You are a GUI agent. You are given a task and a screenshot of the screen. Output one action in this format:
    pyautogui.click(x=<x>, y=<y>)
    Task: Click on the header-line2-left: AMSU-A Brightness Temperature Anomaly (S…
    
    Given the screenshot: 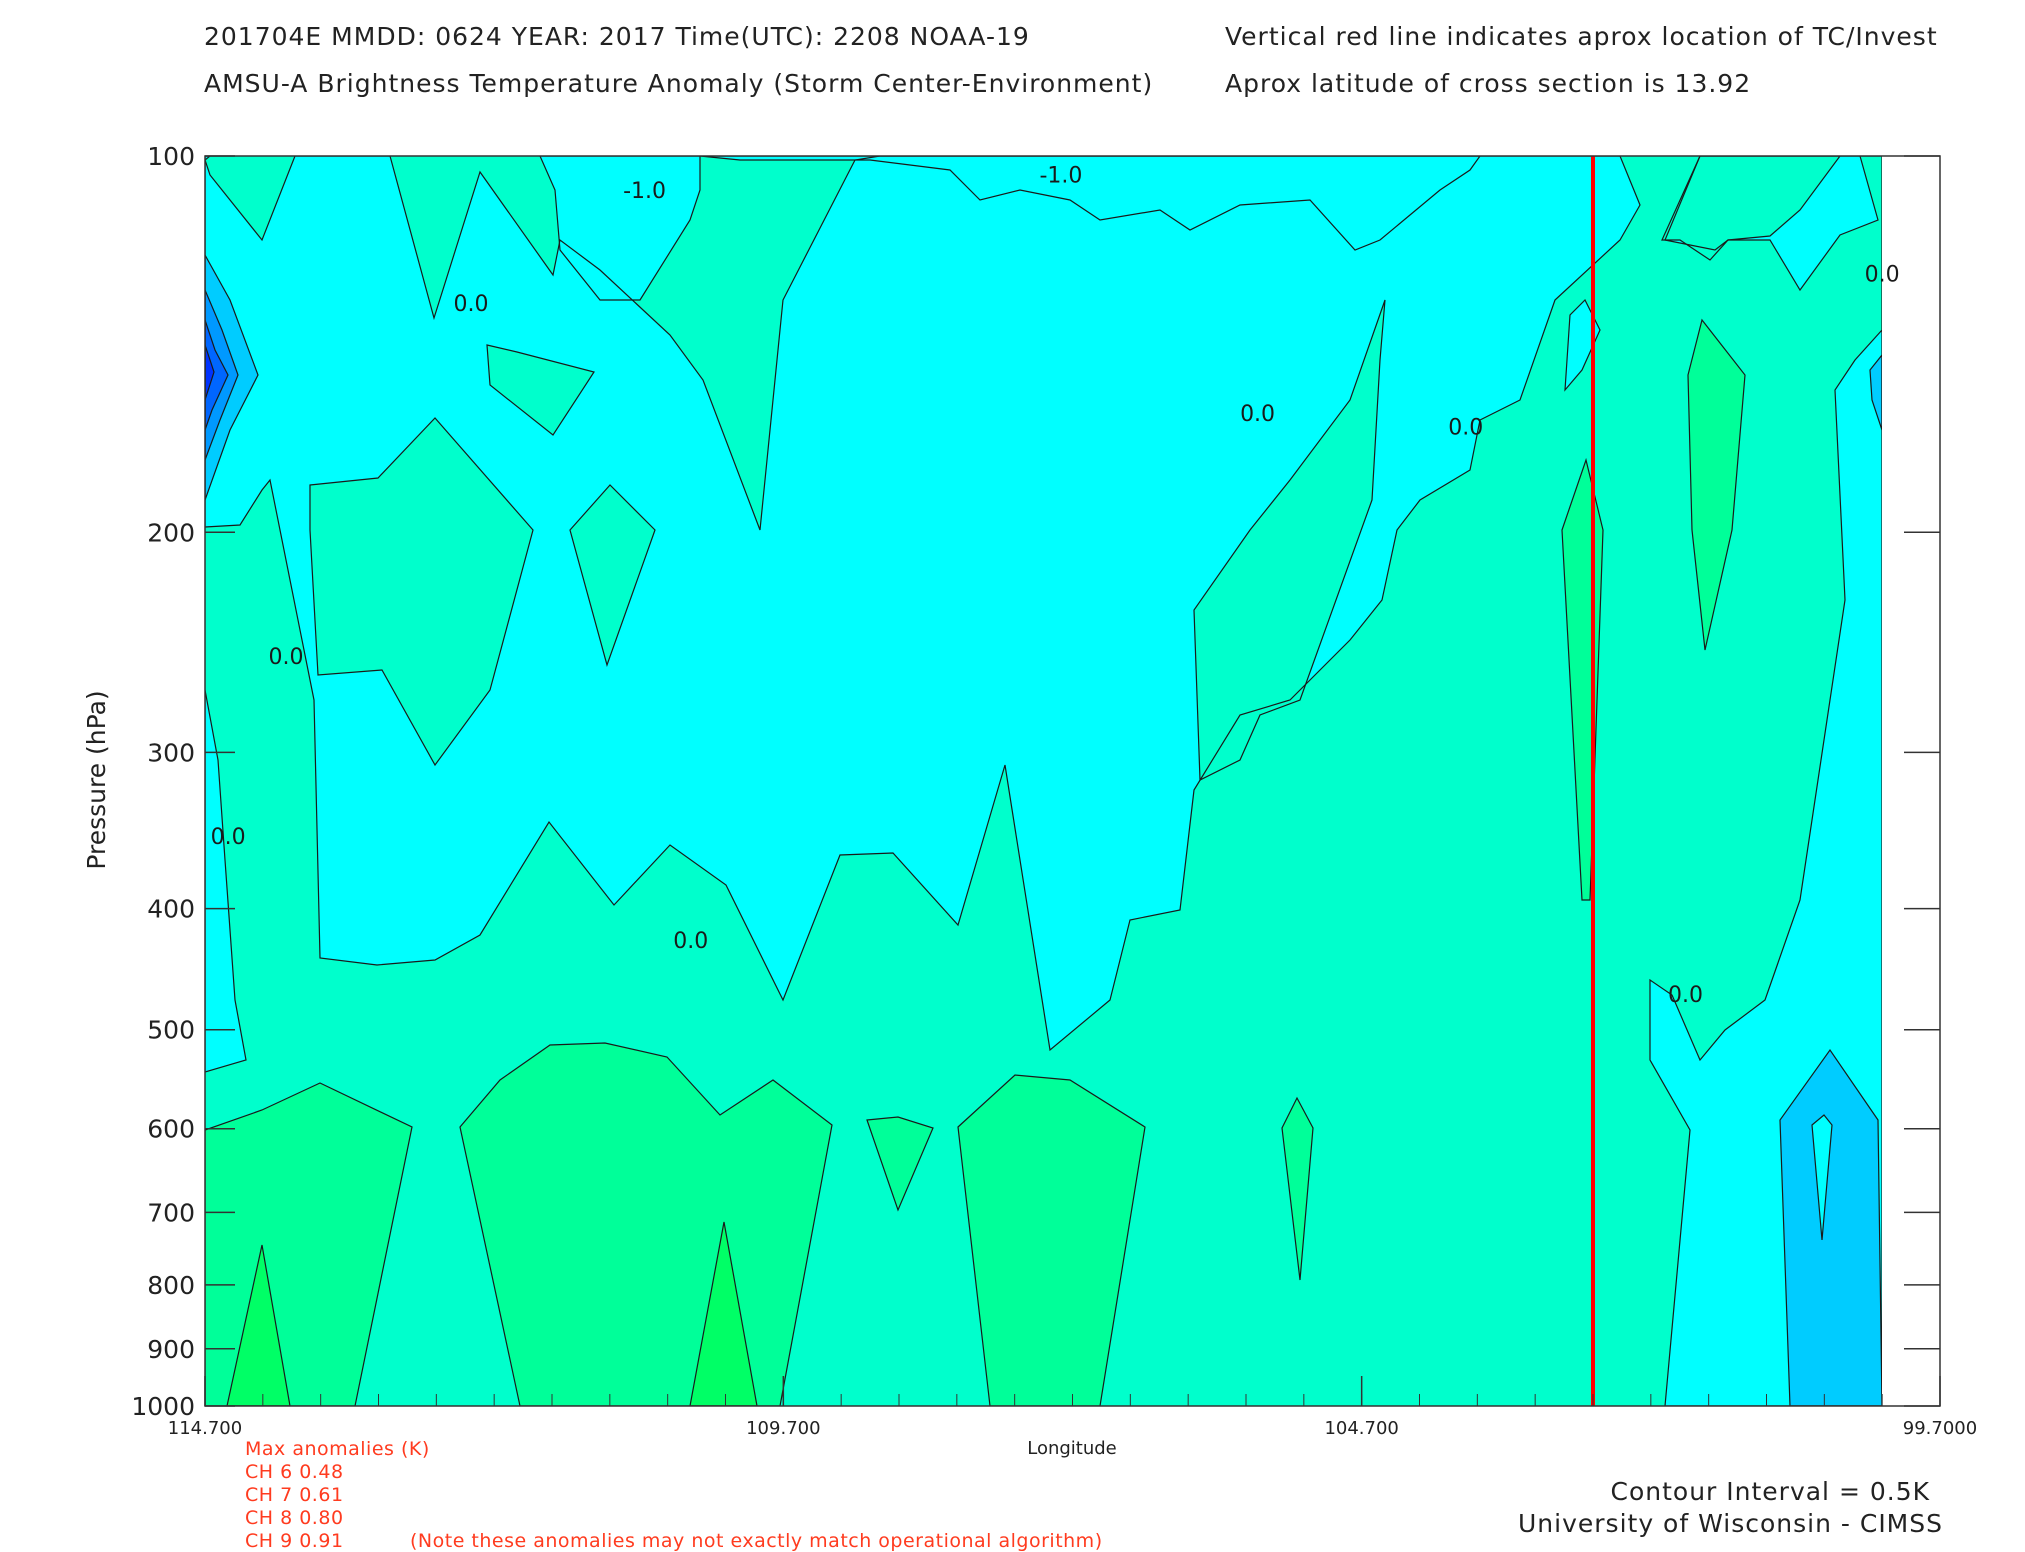 What is the action you would take?
    pyautogui.click(x=679, y=83)
    